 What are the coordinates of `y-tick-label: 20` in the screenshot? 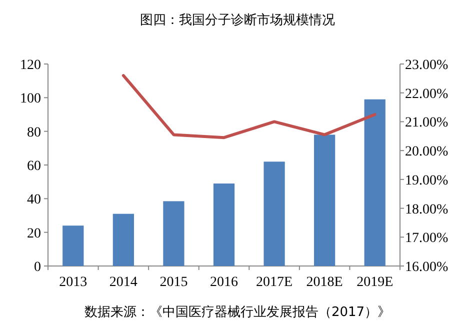 It's located at (34, 234).